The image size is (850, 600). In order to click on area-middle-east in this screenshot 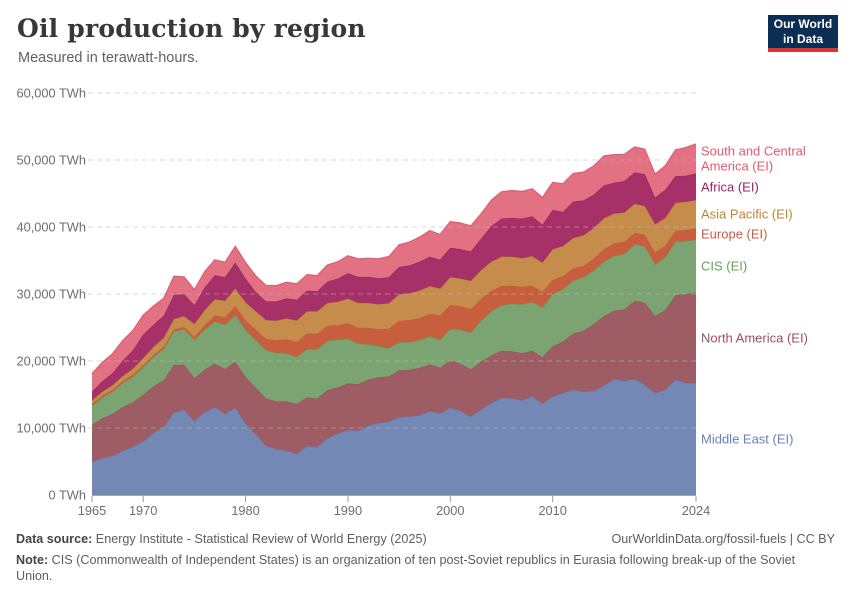, I will do `click(394, 437)`.